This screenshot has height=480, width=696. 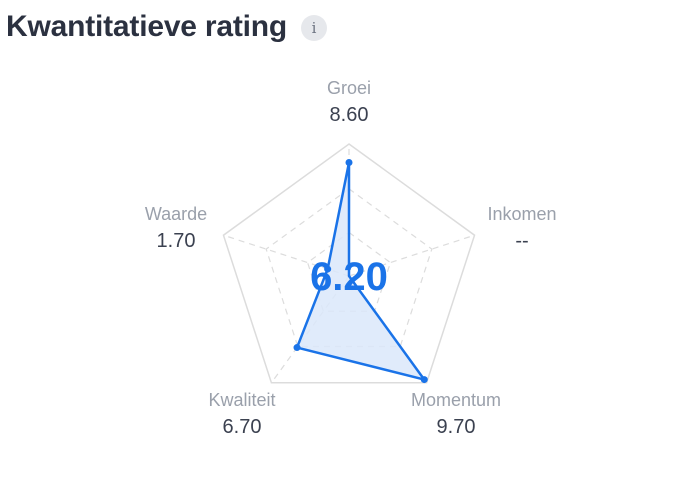 I want to click on axis-value-waarde: 1.70, so click(x=176, y=241).